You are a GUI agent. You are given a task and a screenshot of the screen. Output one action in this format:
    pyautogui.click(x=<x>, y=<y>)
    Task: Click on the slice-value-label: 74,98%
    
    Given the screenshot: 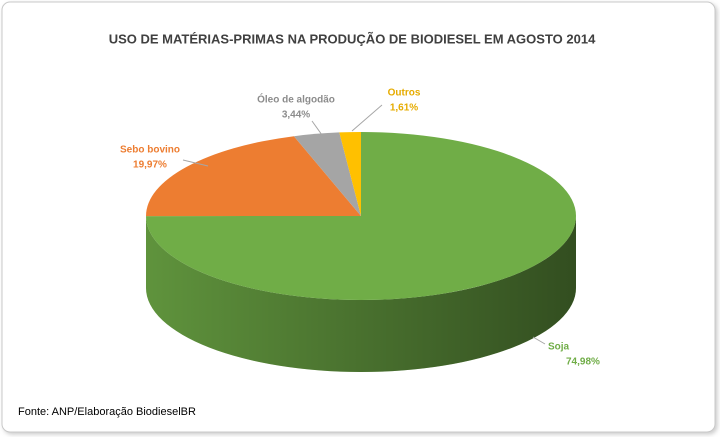 What is the action you would take?
    pyautogui.click(x=583, y=362)
    